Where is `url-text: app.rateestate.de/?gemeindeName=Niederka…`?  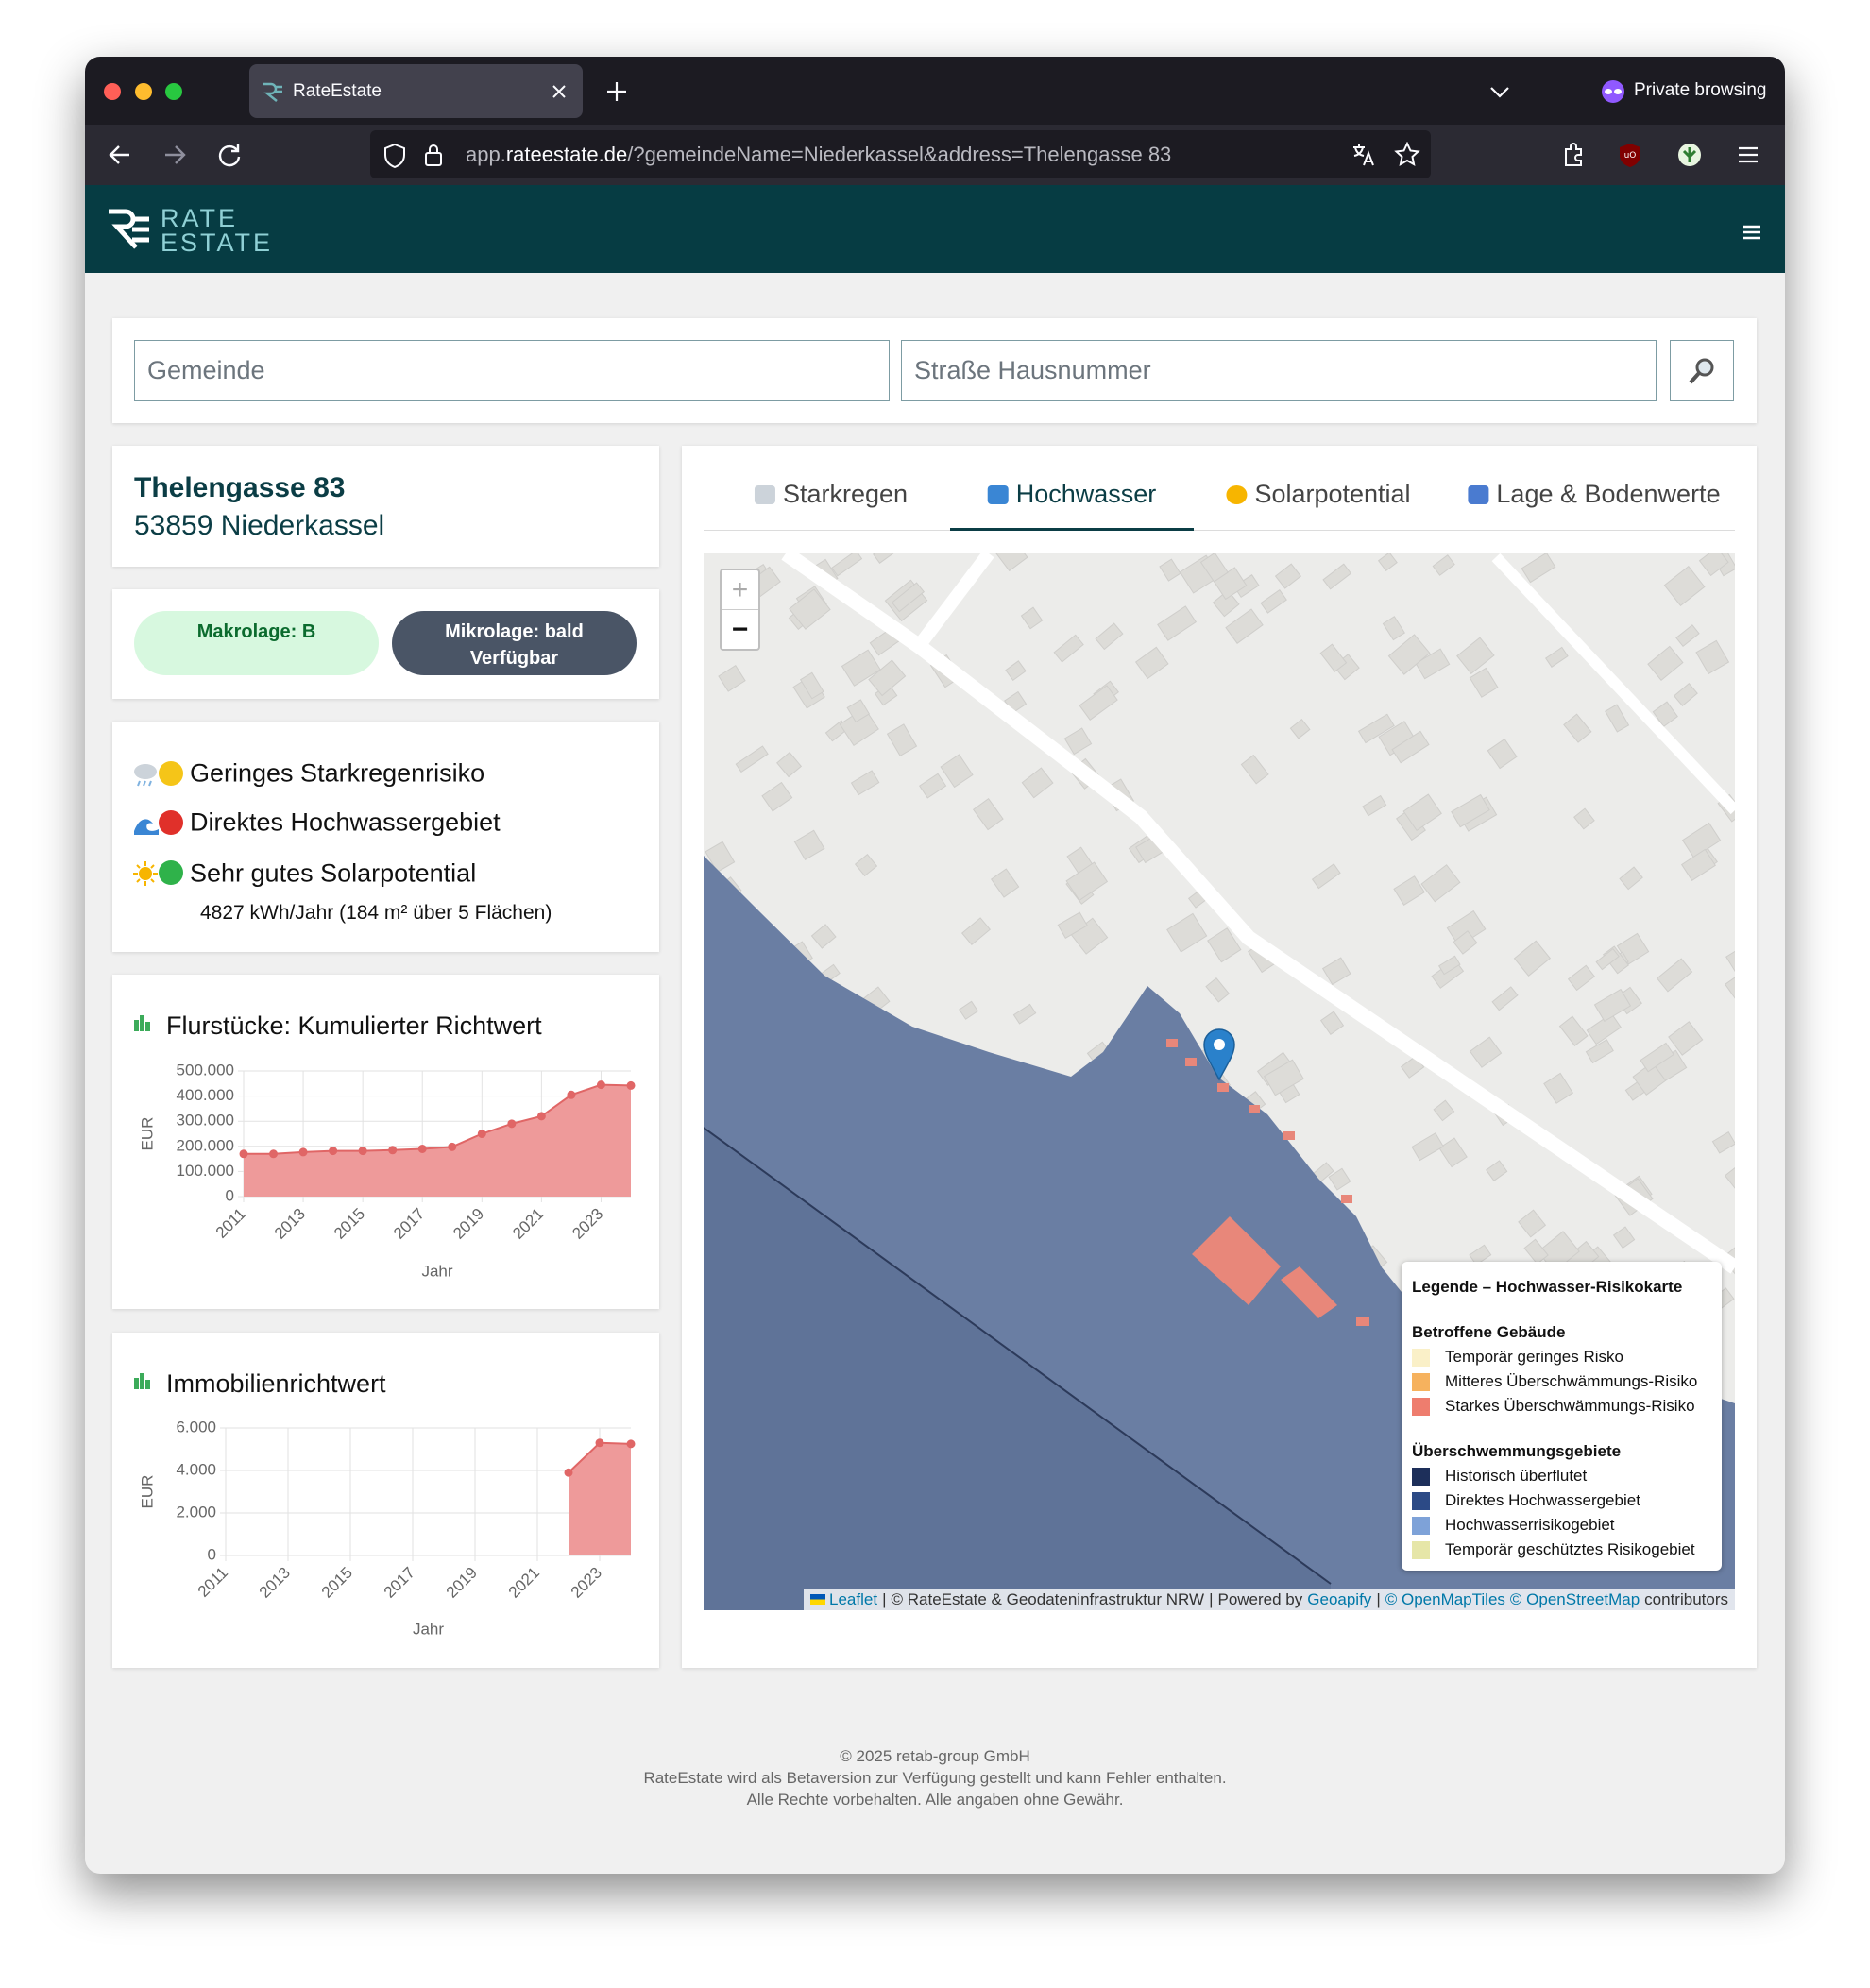
url-text: app.rateestate.de/?gemeindeName=Niederka… is located at coordinates (818, 155).